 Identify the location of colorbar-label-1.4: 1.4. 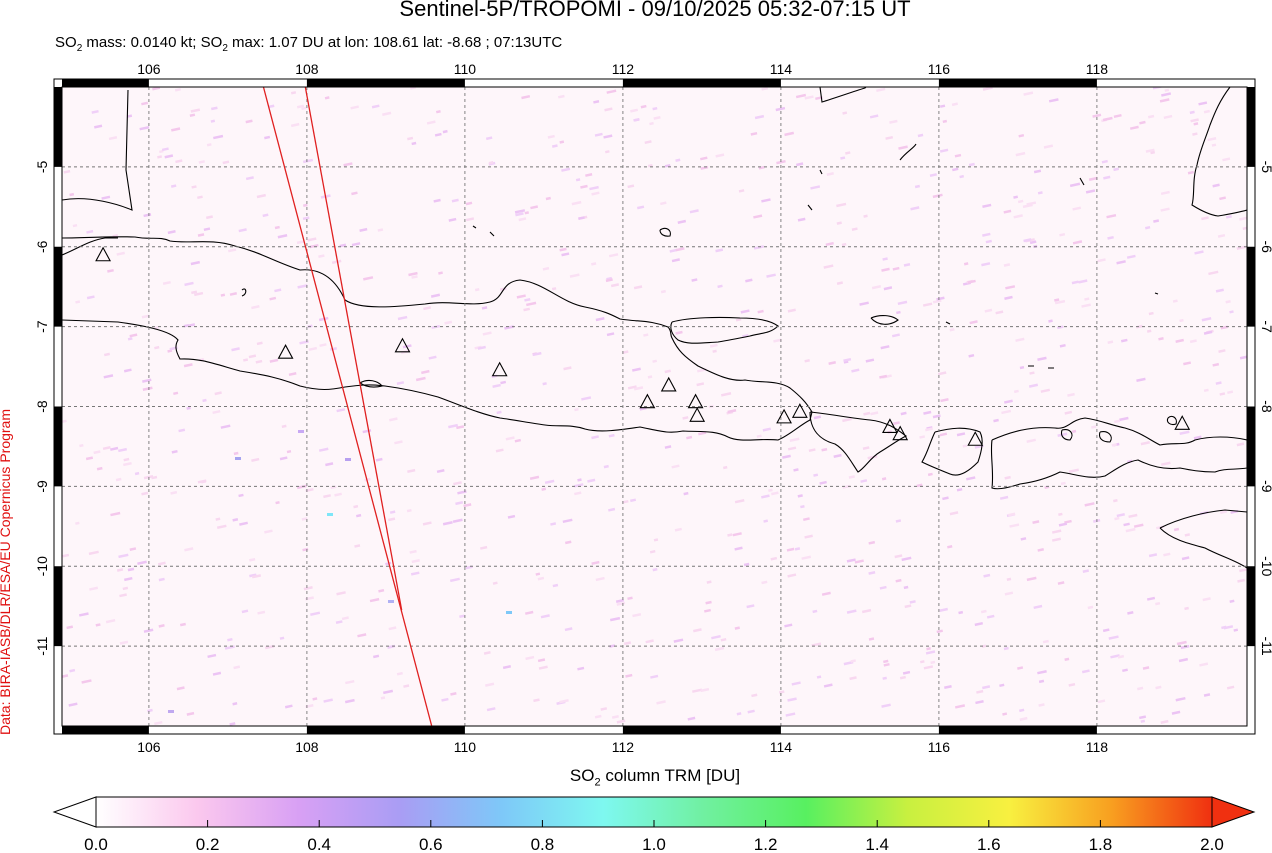
(877, 844).